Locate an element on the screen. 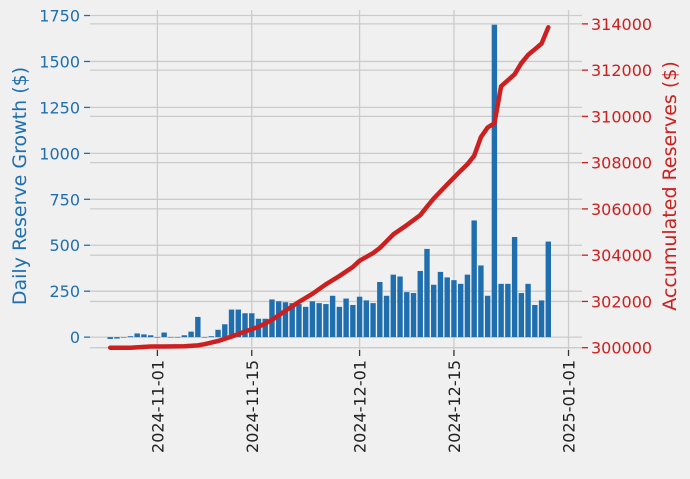 This screenshot has width=690, height=479. x-tick-label: 2024-11-15 is located at coordinates (252, 406).